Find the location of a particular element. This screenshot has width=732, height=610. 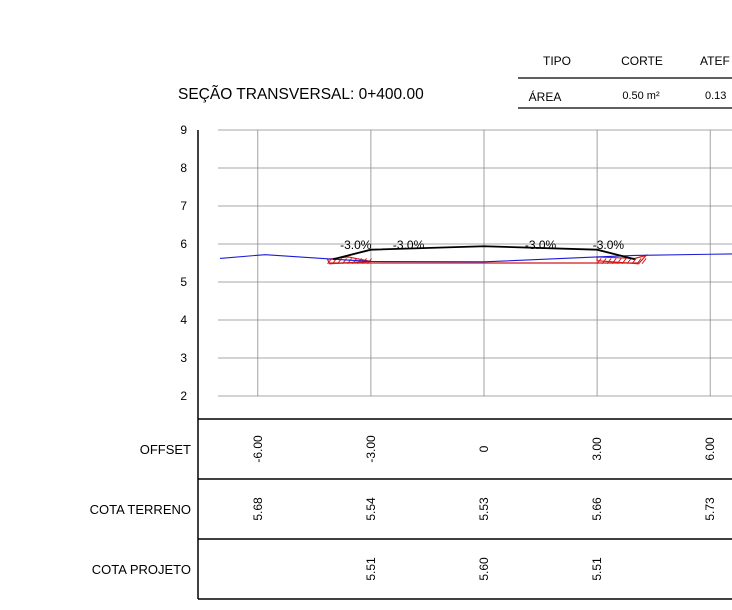

y-tick-label: 2 is located at coordinates (183, 396).